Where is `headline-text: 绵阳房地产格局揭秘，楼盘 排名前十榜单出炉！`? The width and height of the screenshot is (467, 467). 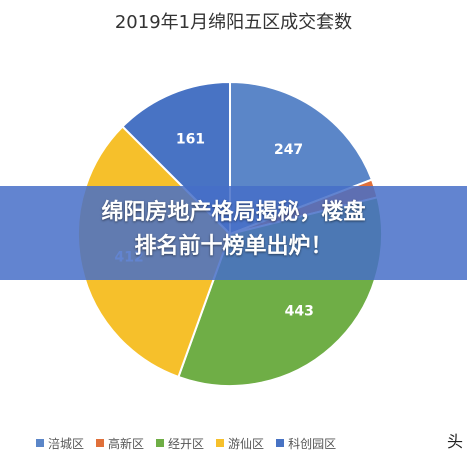
headline-text: 绵阳房地产格局揭秘，楼盘 排名前十榜单出炉！ is located at coordinates (233, 230).